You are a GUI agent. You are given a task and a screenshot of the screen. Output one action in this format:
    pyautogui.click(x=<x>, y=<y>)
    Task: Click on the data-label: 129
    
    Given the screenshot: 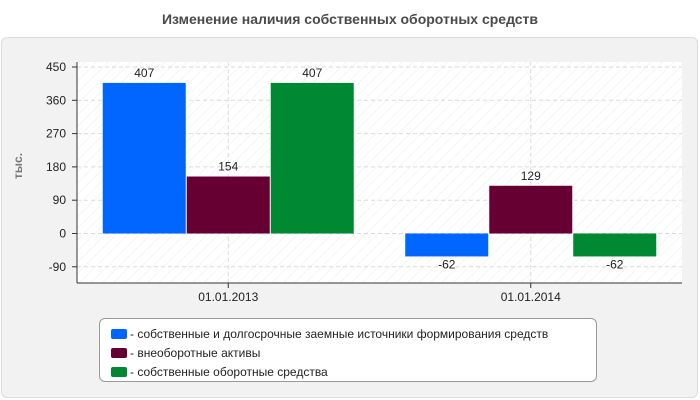 What is the action you would take?
    pyautogui.click(x=531, y=176)
    